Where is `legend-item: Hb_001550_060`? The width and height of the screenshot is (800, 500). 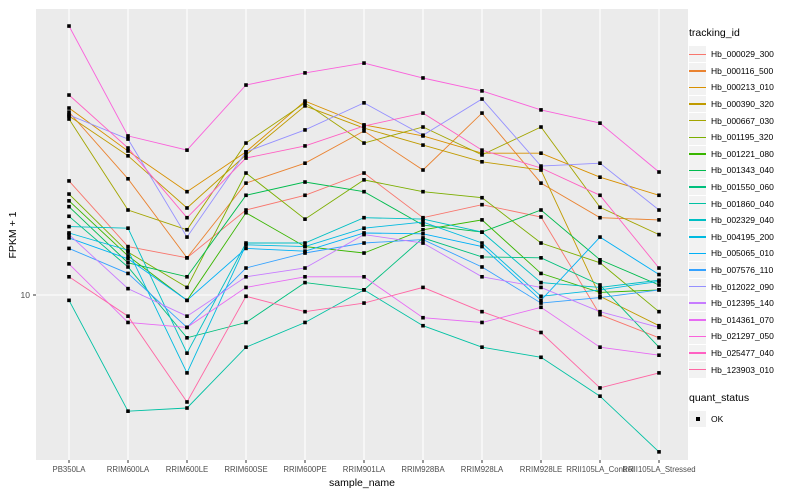
legend-item: Hb_001550_060 is located at coordinates (744, 187).